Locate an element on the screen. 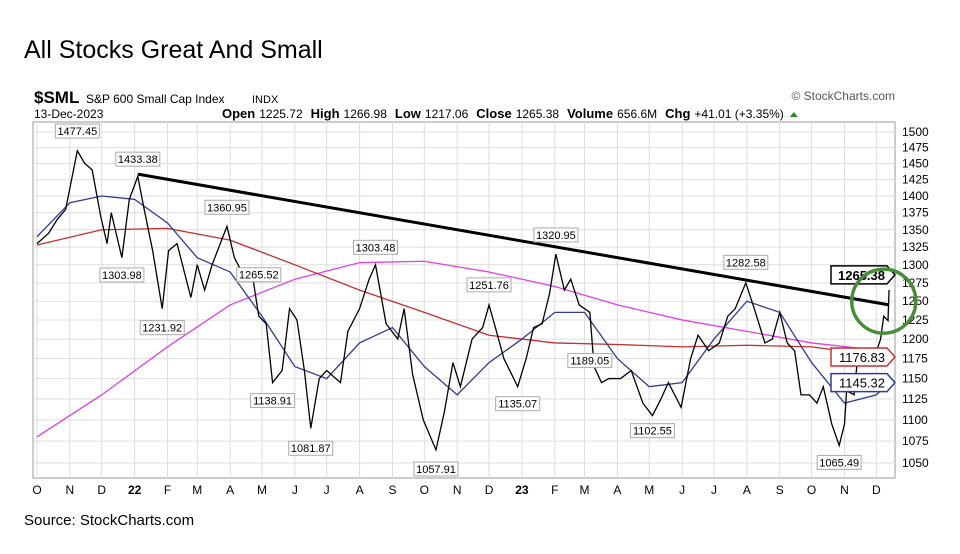 This screenshot has width=960, height=554. ma-value-label-1: 1176.83 is located at coordinates (862, 357).